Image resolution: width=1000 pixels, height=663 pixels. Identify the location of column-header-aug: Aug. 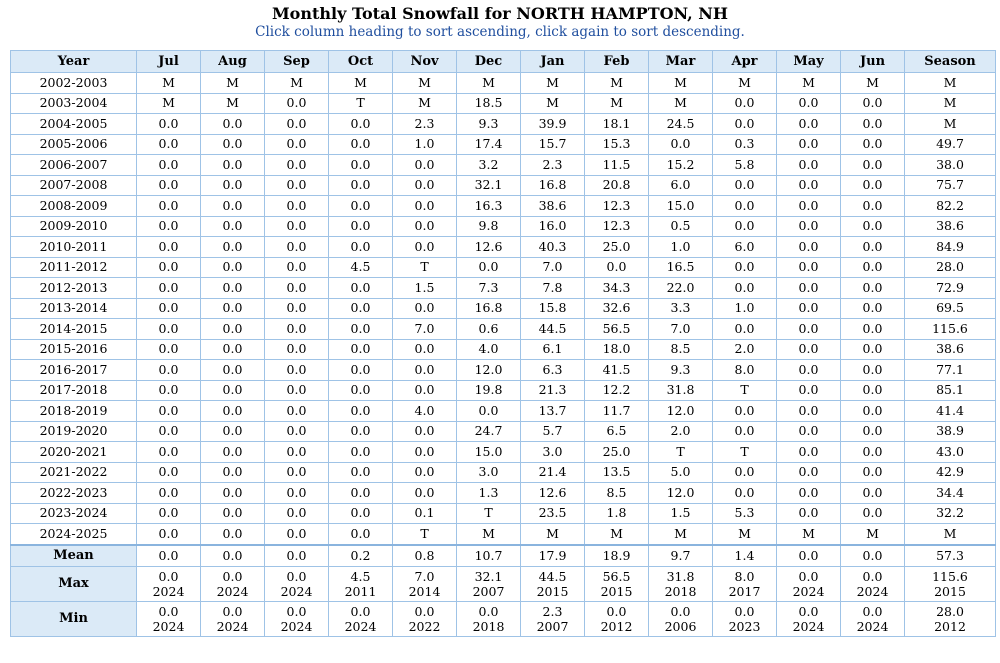
(232, 61).